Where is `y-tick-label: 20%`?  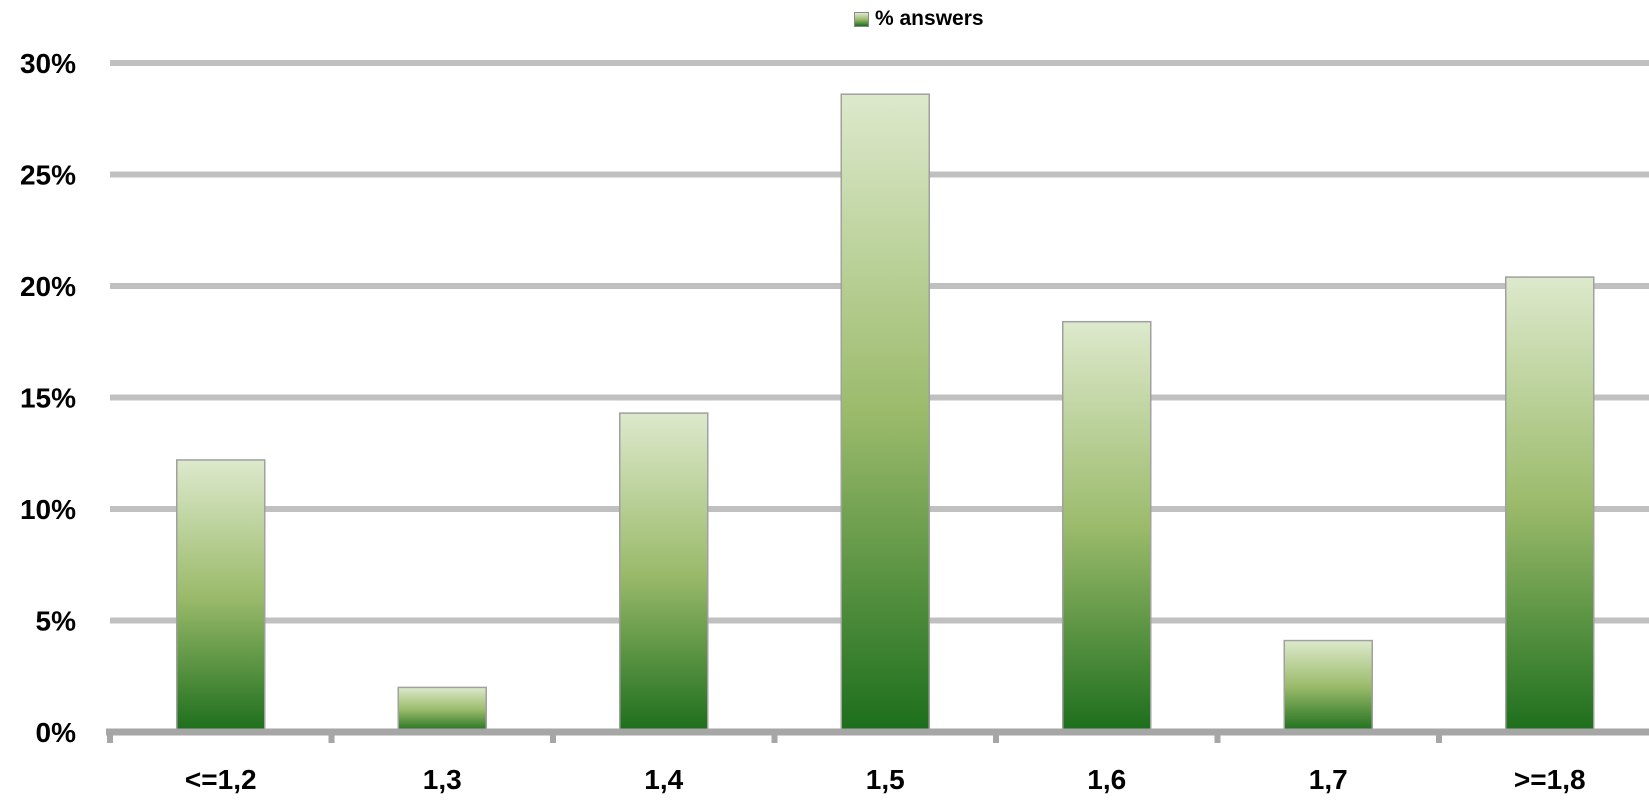 y-tick-label: 20% is located at coordinates (48, 286).